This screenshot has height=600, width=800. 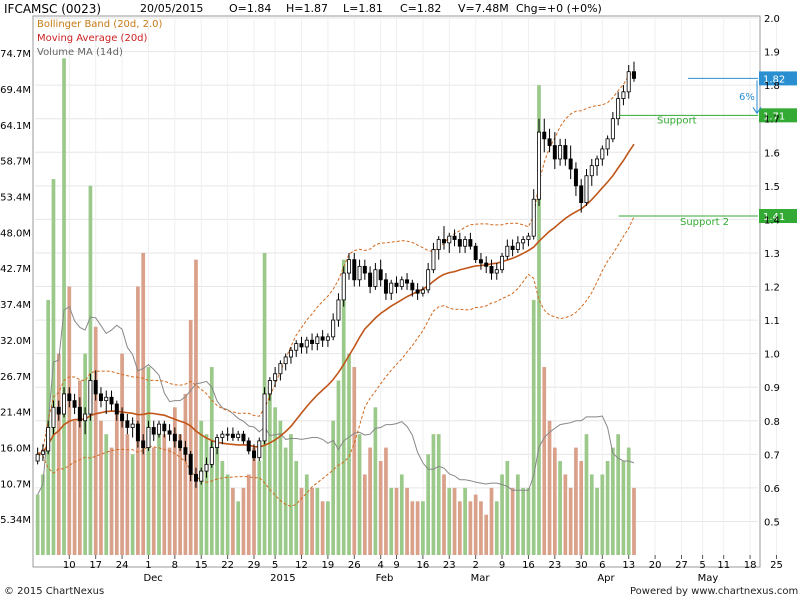 What do you see at coordinates (714, 591) in the screenshot?
I see `powered-by-link: Powered by www.chartnexus.com` at bounding box center [714, 591].